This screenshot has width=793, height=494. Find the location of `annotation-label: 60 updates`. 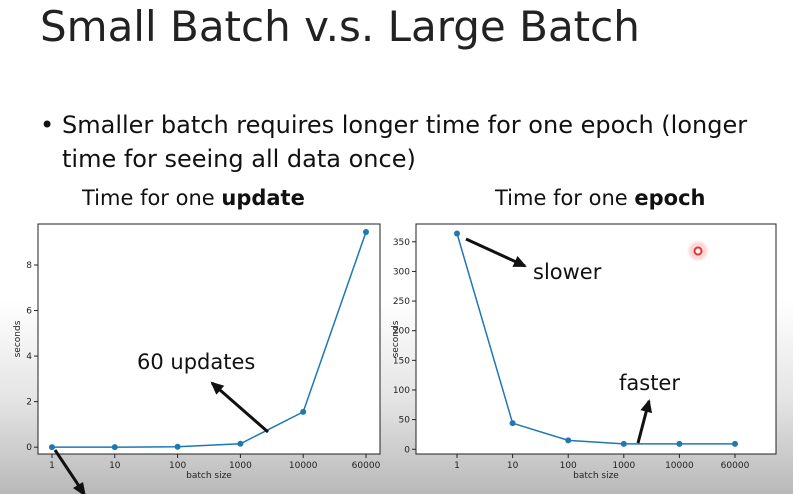

annotation-label: 60 updates is located at coordinates (196, 362).